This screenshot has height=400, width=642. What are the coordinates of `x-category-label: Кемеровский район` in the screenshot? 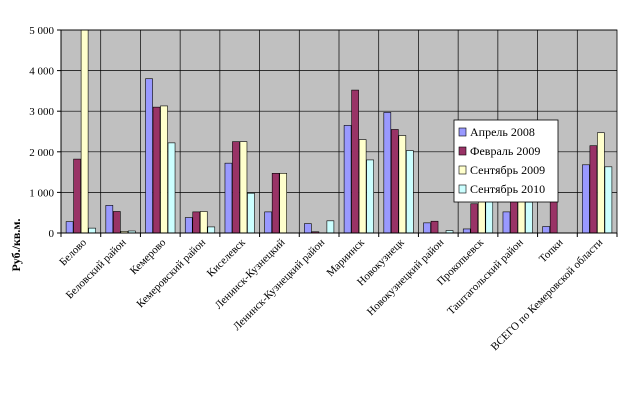 It's located at (171, 274).